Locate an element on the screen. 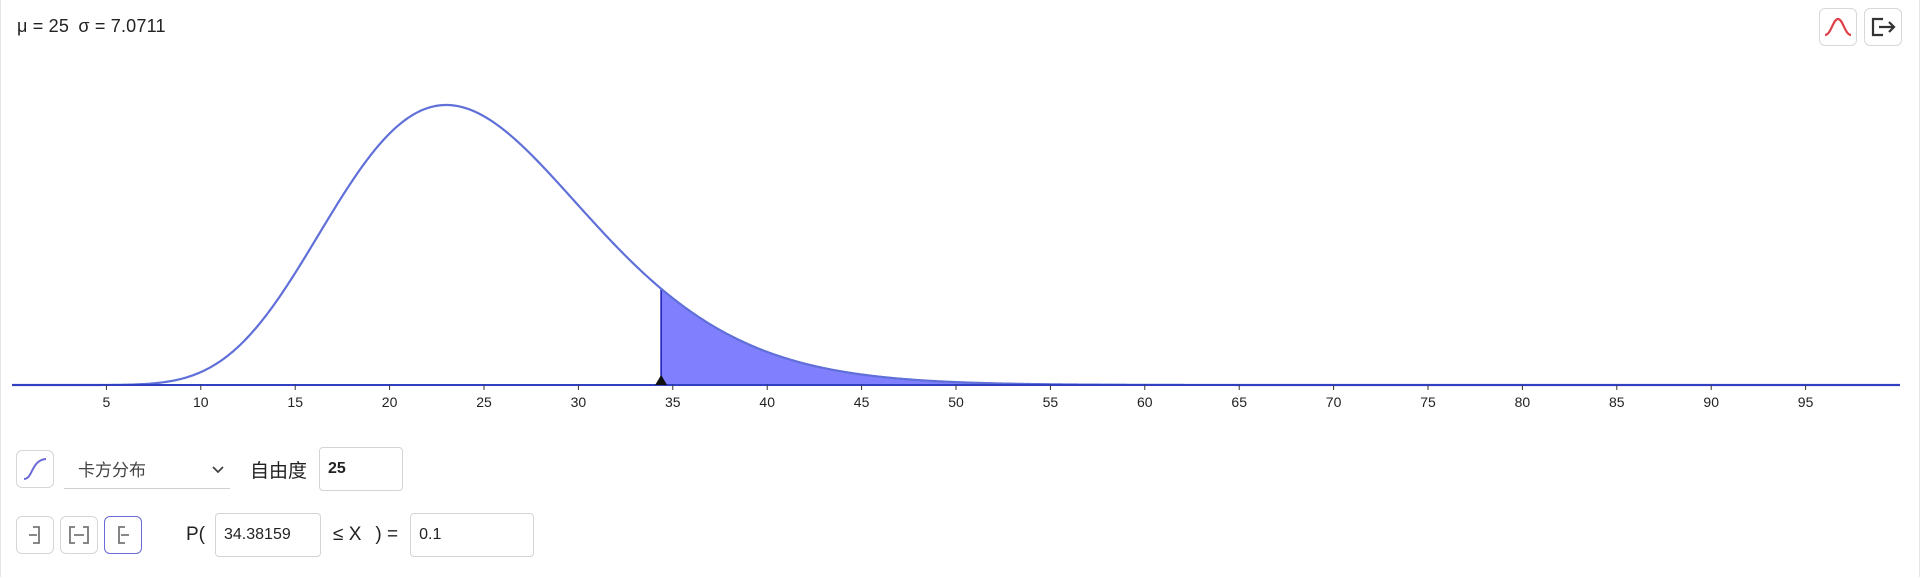  two-sided-bracket-icon is located at coordinates (79, 535).